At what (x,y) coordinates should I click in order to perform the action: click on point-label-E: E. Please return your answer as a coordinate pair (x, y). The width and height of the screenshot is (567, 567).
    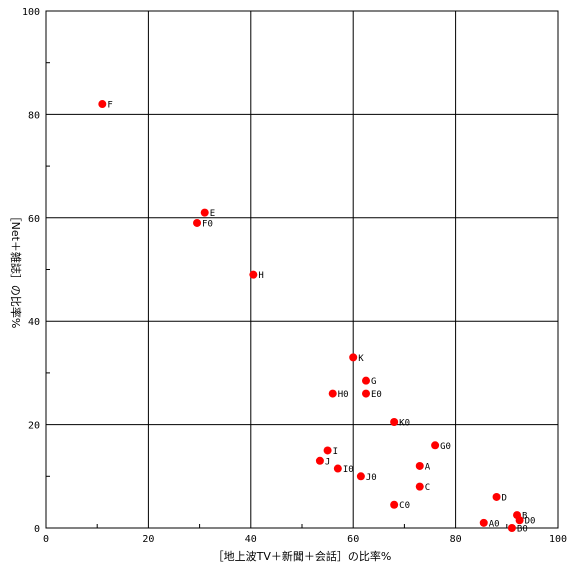
    Looking at the image, I should click on (212, 214).